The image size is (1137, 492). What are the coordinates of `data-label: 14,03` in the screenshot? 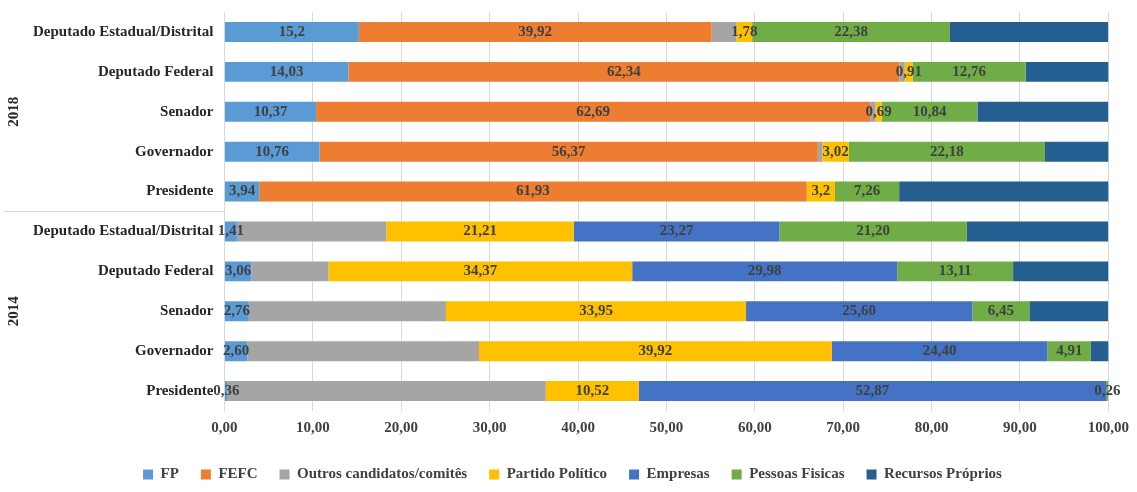 It's located at (286, 70).